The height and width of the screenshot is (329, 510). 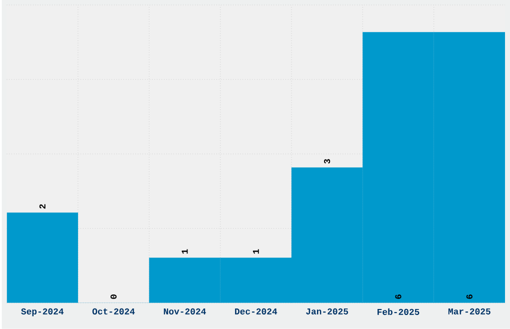 What do you see at coordinates (256, 311) in the screenshot?
I see `x-tick-label: Dec-2024` at bounding box center [256, 311].